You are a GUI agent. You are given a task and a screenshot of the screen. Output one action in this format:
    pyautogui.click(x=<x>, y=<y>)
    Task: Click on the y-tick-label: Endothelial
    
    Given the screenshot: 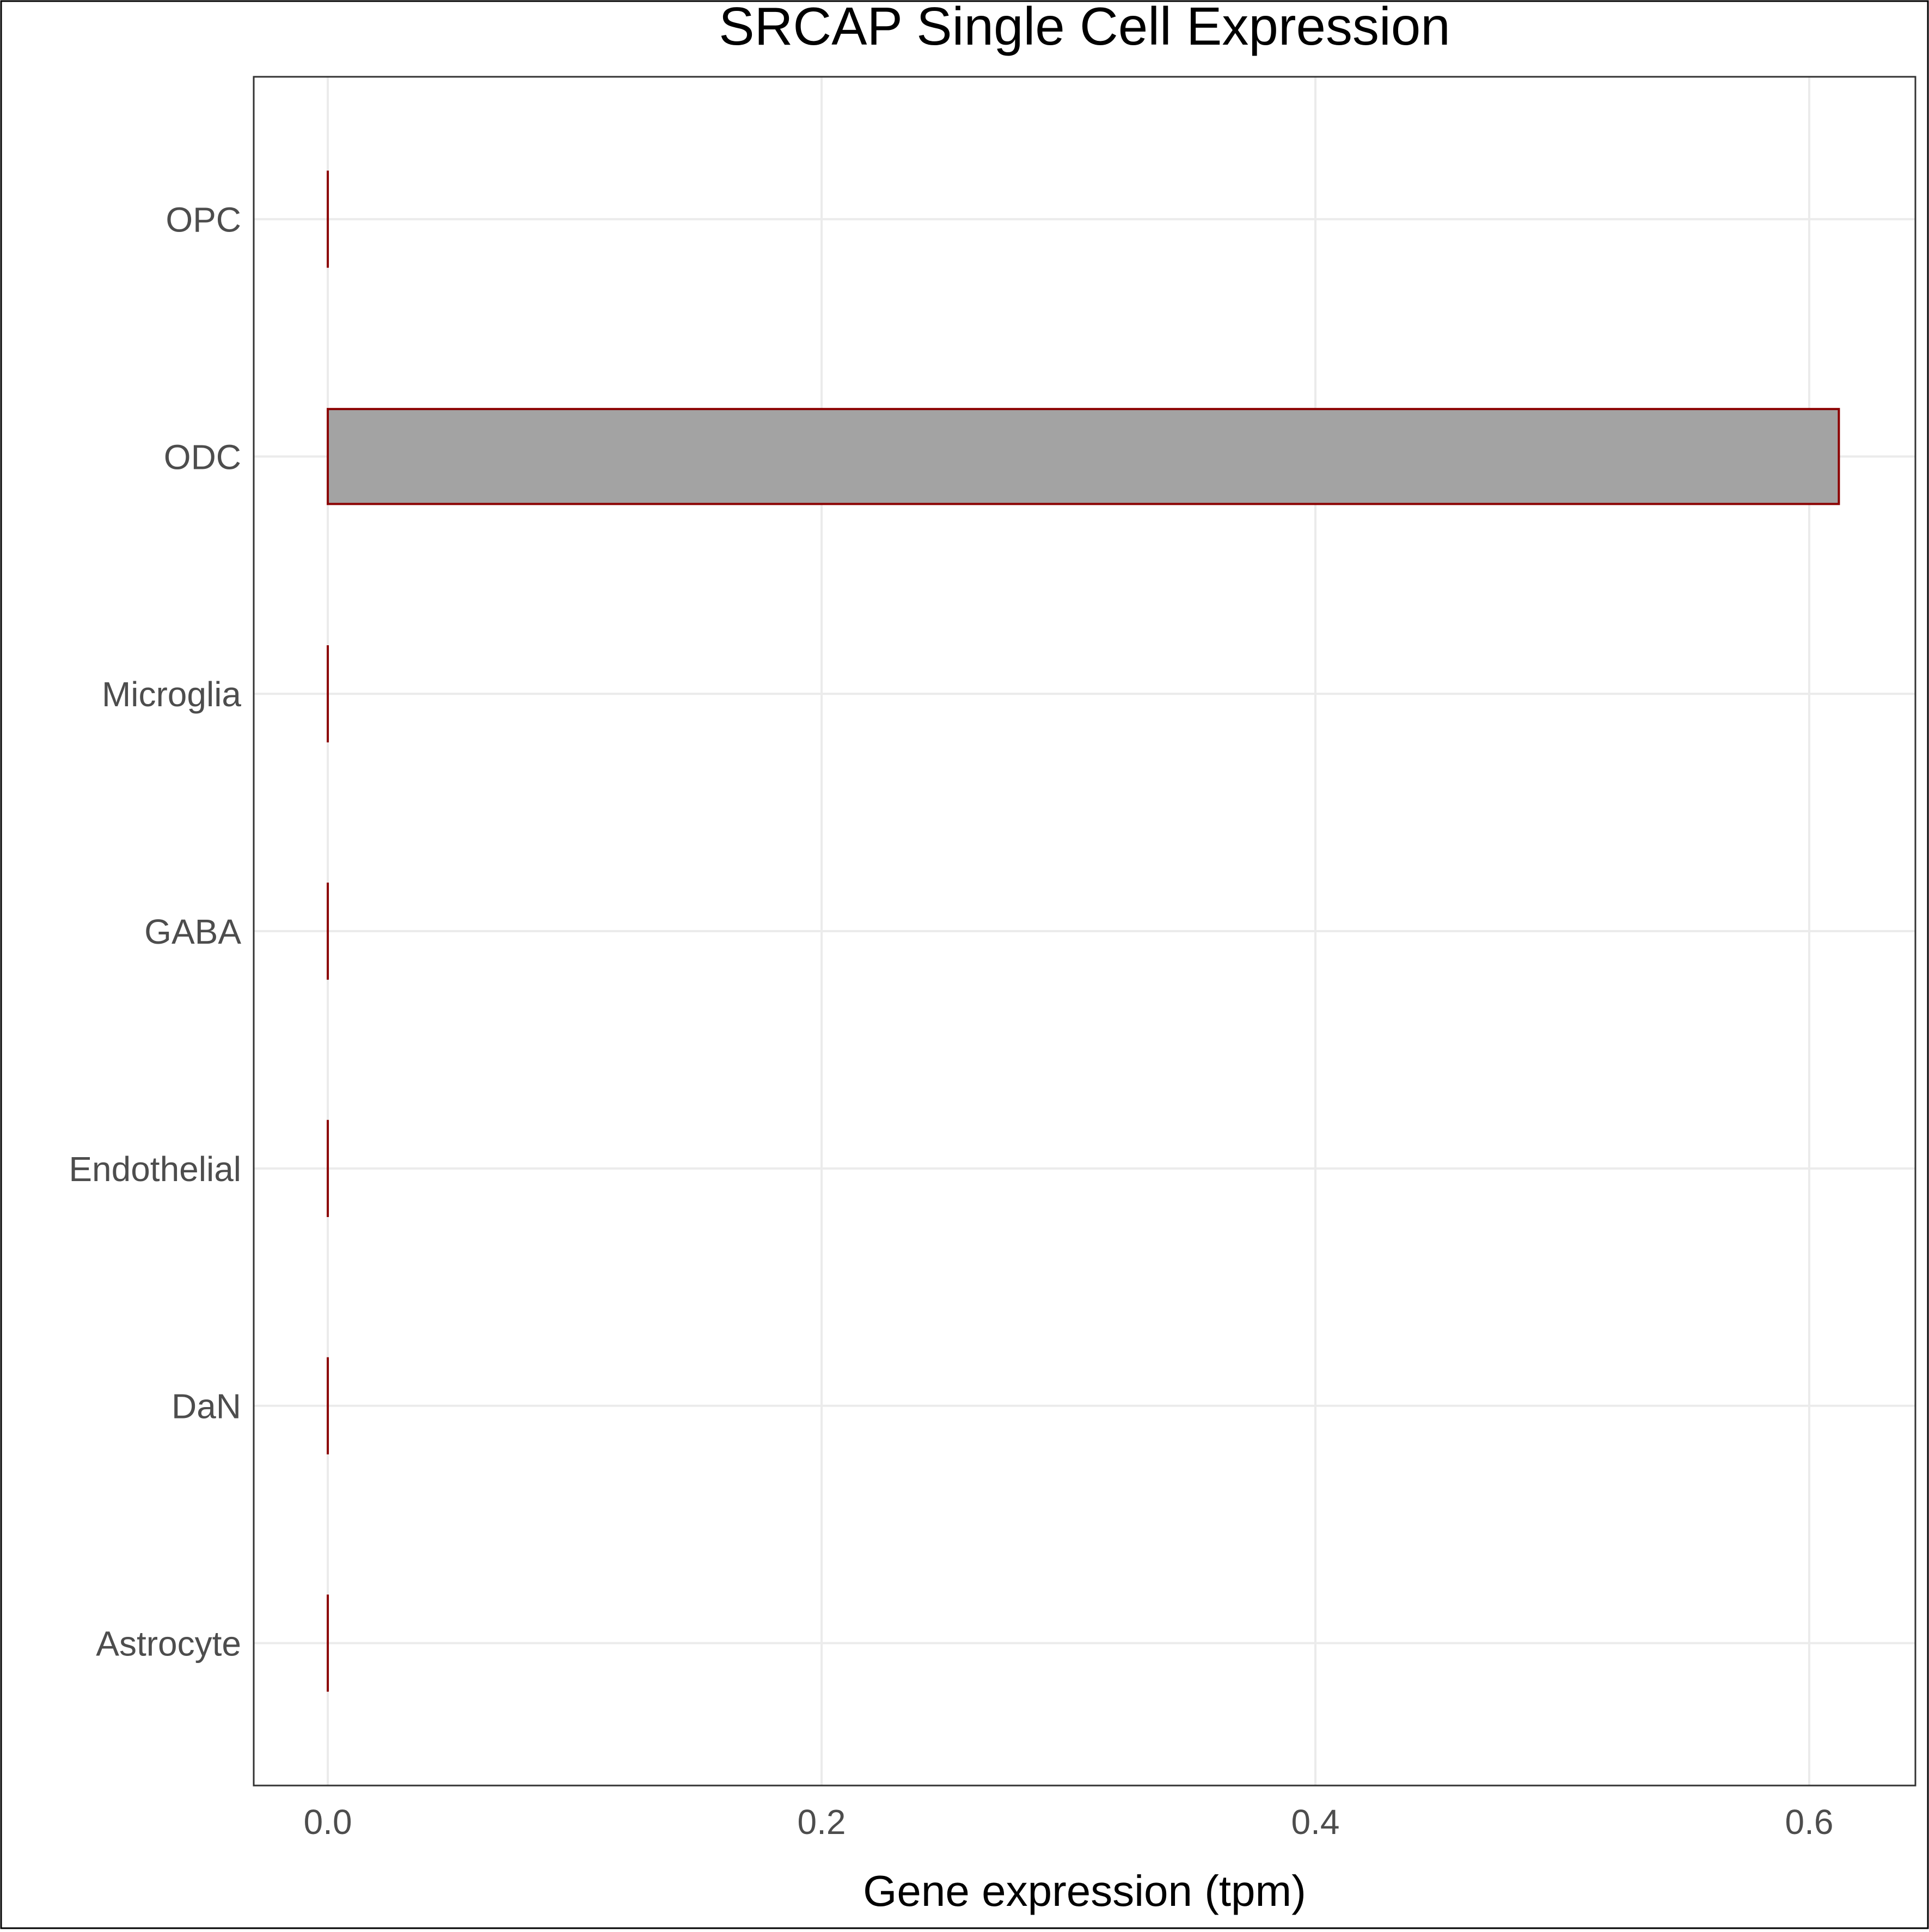 What is the action you would take?
    pyautogui.click(x=155, y=1170)
    